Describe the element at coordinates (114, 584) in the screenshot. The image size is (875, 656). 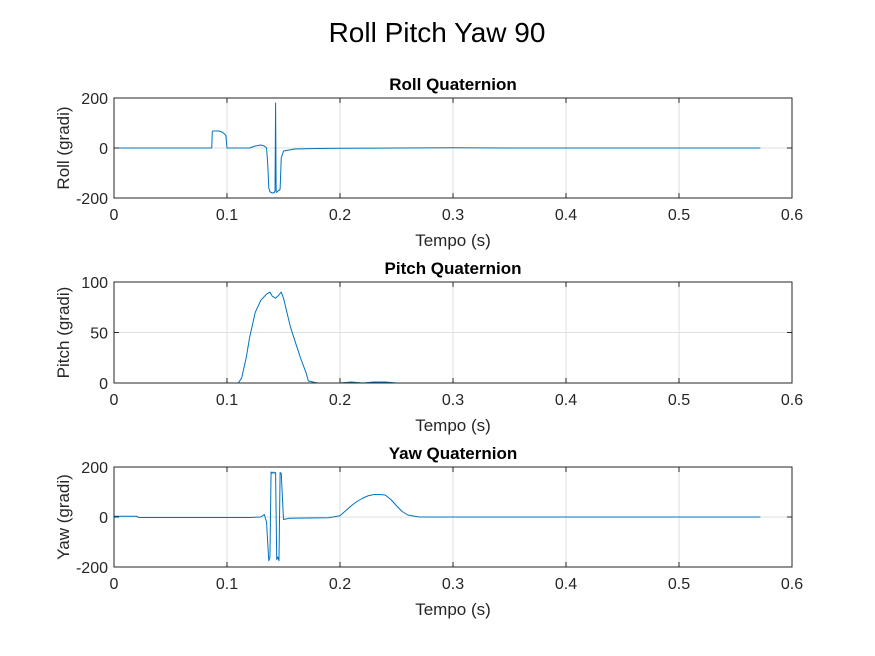
I see `yaw-xtick-label-0: 0` at that location.